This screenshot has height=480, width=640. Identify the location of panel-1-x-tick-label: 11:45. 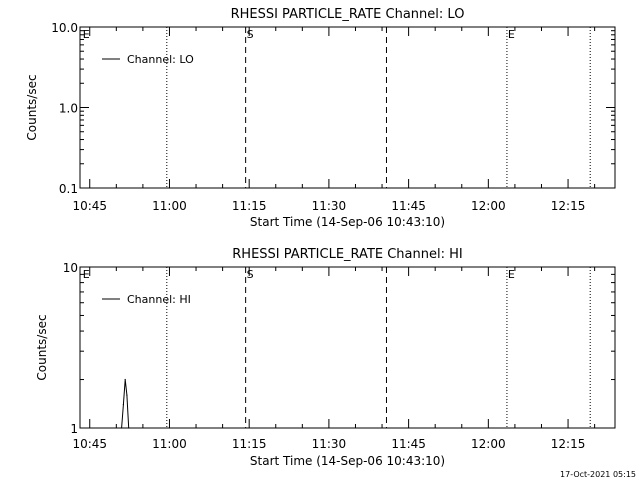
(408, 206).